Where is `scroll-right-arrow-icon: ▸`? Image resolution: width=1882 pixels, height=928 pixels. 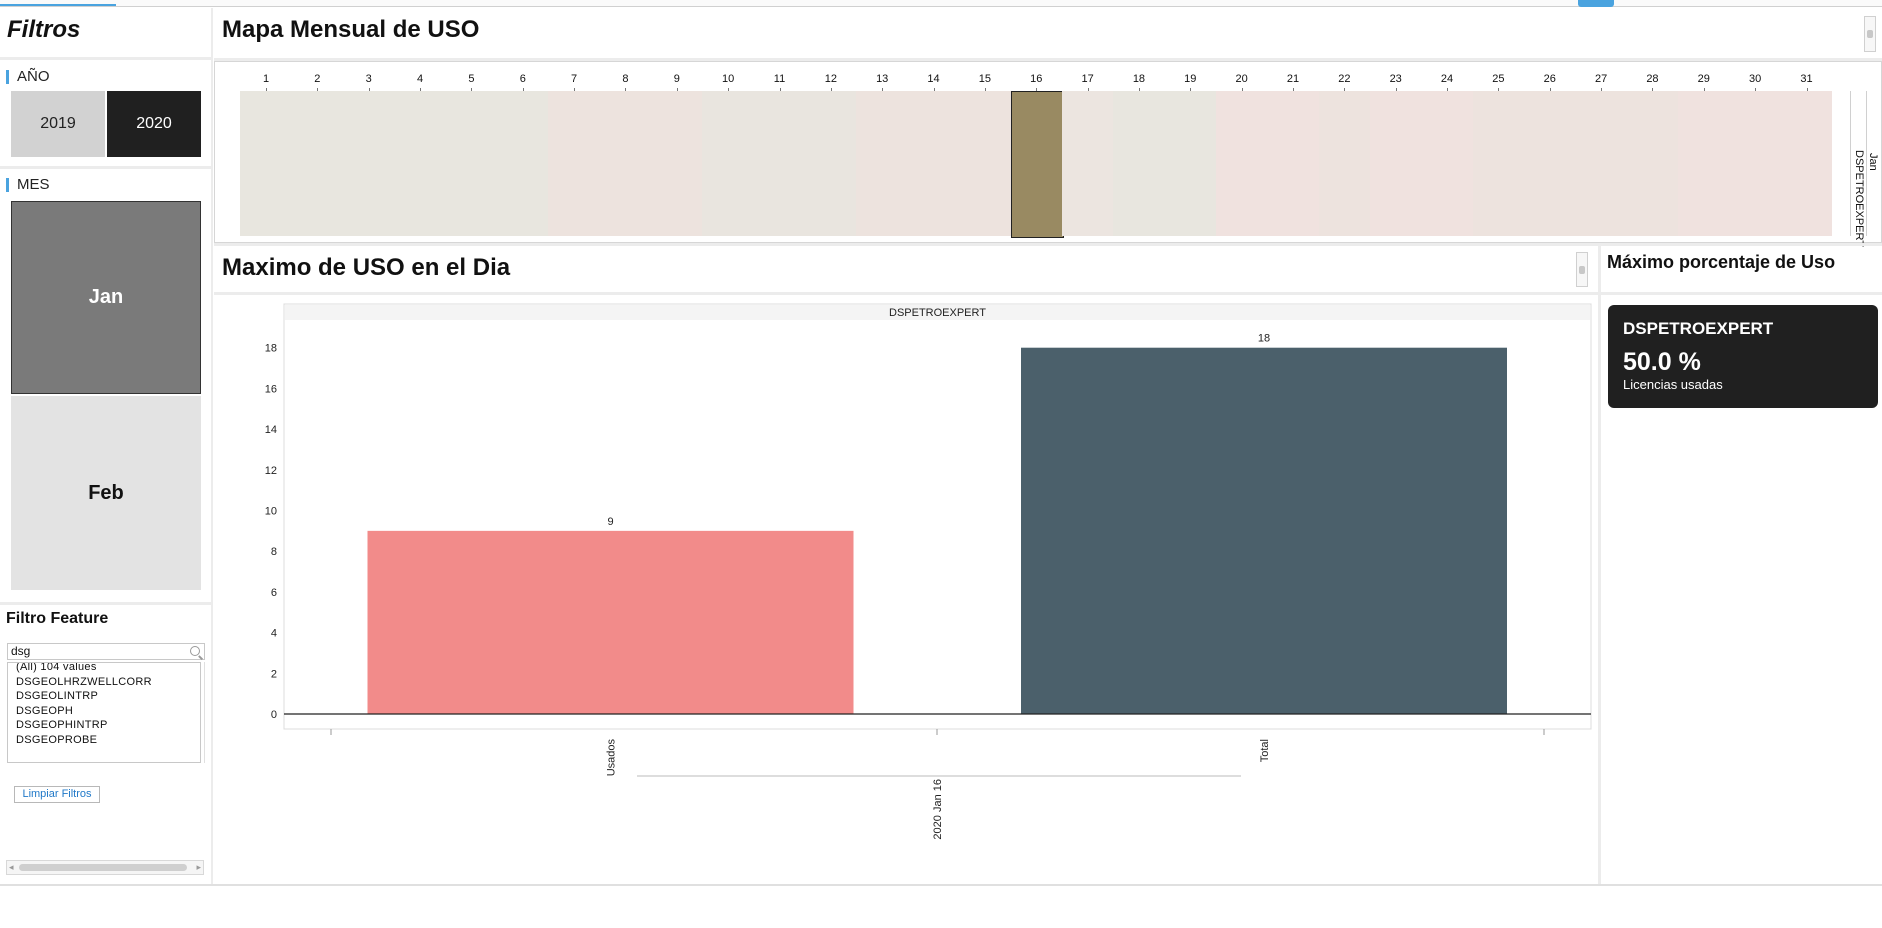 scroll-right-arrow-icon: ▸ is located at coordinates (198, 867).